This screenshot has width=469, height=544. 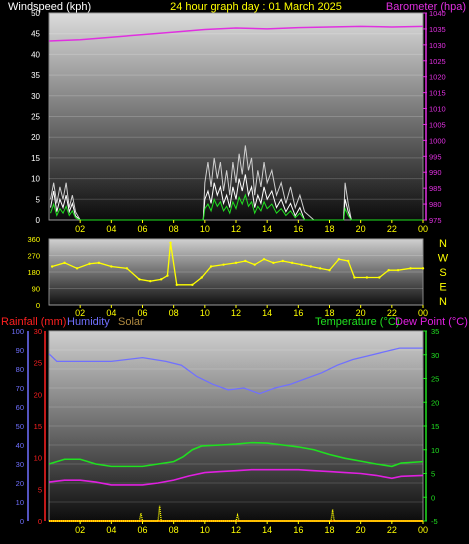 I want to click on humidity-tick-label: 0, so click(x=22, y=521).